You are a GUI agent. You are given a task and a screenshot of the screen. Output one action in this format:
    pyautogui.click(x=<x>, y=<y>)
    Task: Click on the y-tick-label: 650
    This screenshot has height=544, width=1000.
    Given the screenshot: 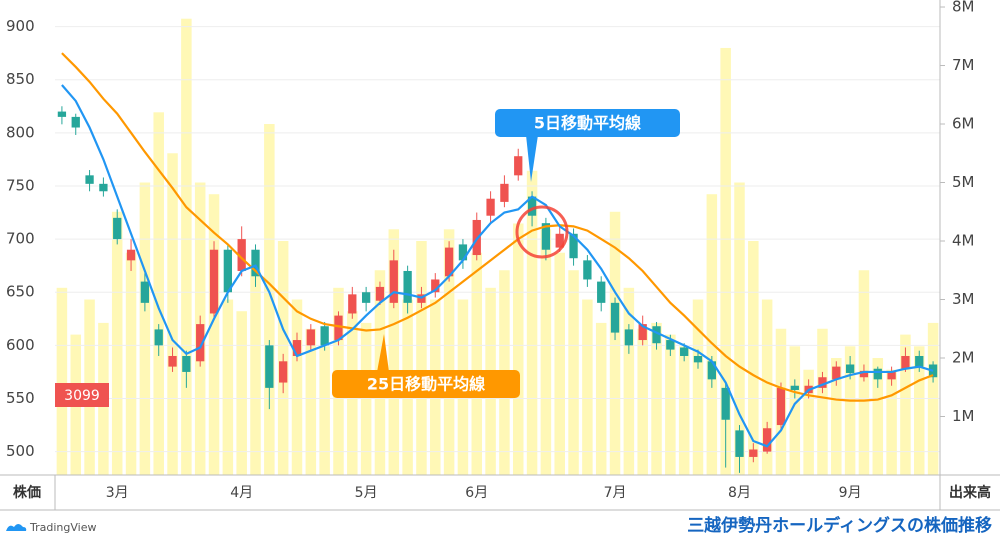 What is the action you would take?
    pyautogui.click(x=20, y=292)
    